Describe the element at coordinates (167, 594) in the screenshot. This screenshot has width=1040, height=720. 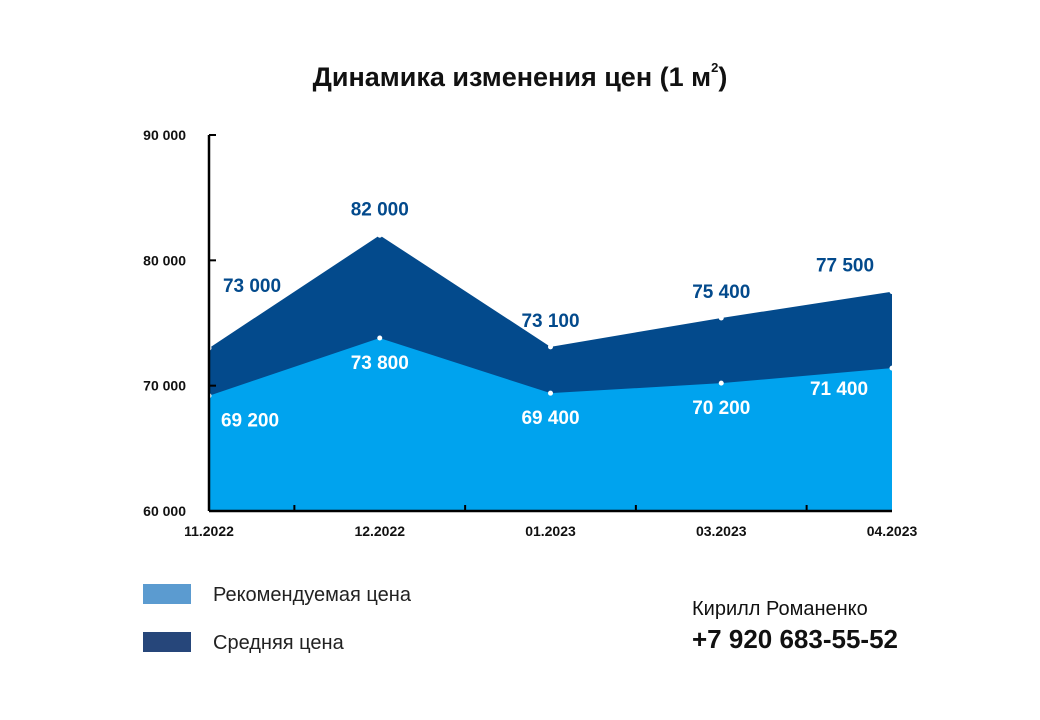
I see `legend-swatch-recommended` at that location.